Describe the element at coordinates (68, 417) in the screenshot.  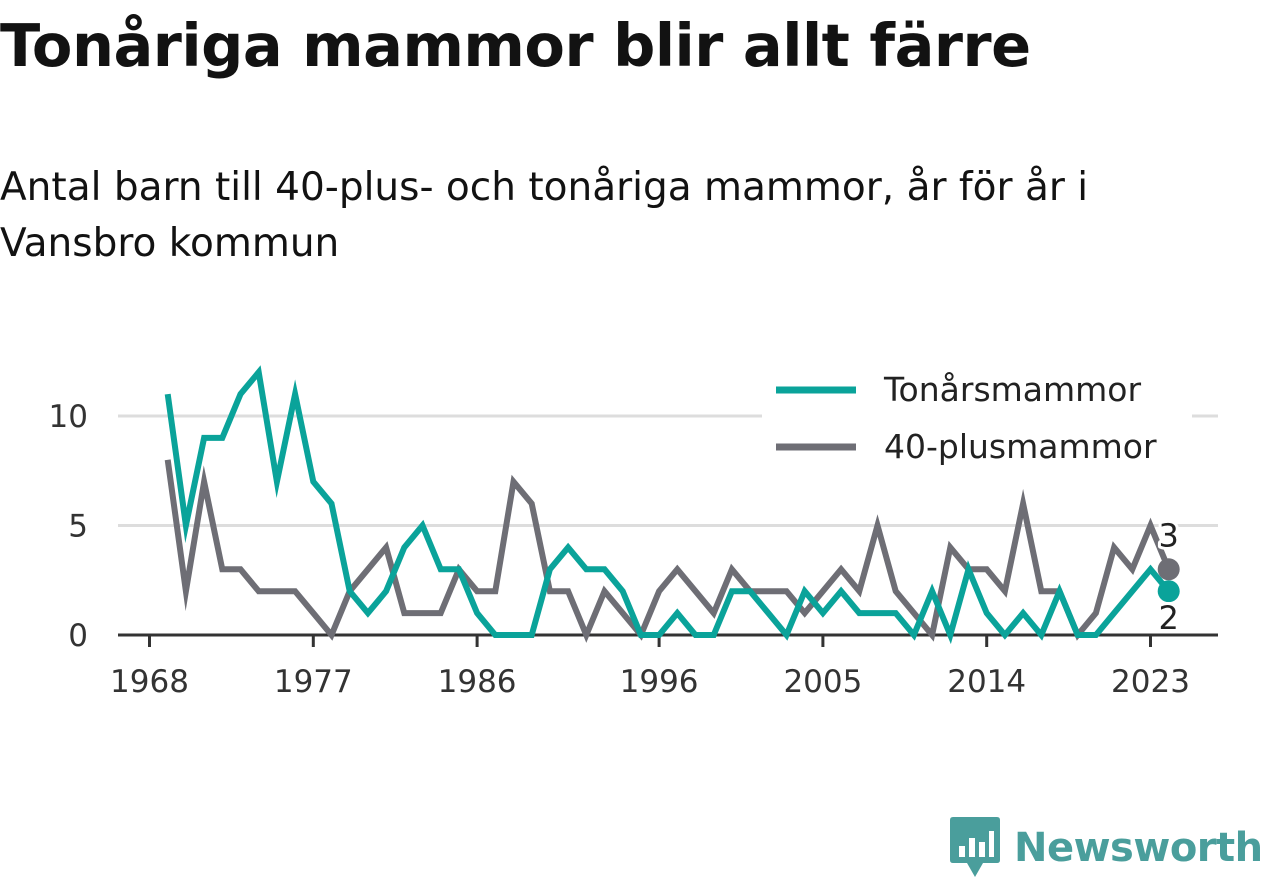
I see `y-tick-label: 10` at that location.